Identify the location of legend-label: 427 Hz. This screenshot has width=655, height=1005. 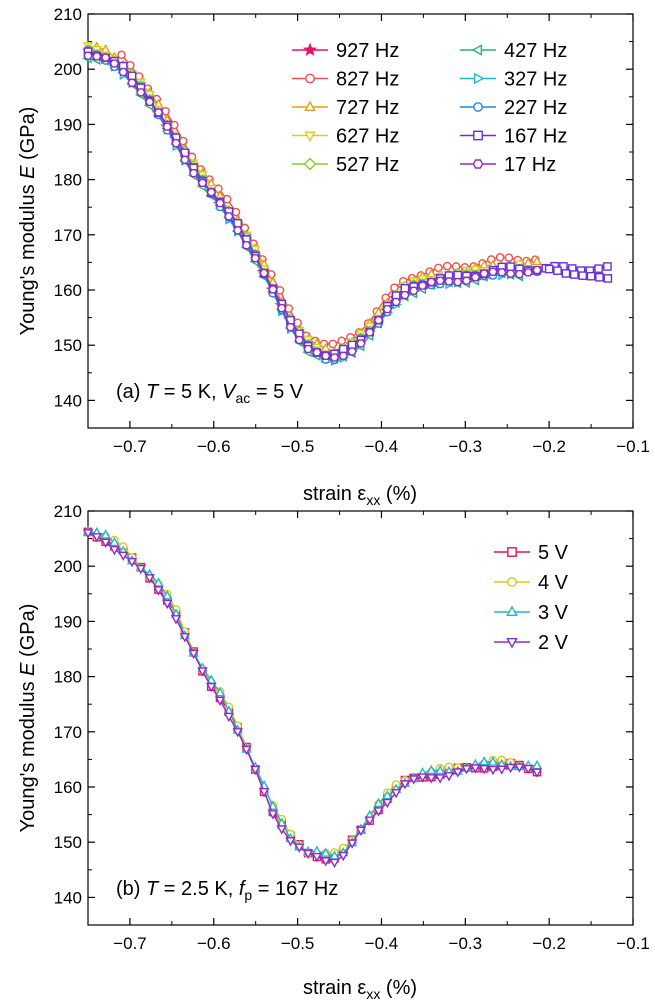
(535, 51).